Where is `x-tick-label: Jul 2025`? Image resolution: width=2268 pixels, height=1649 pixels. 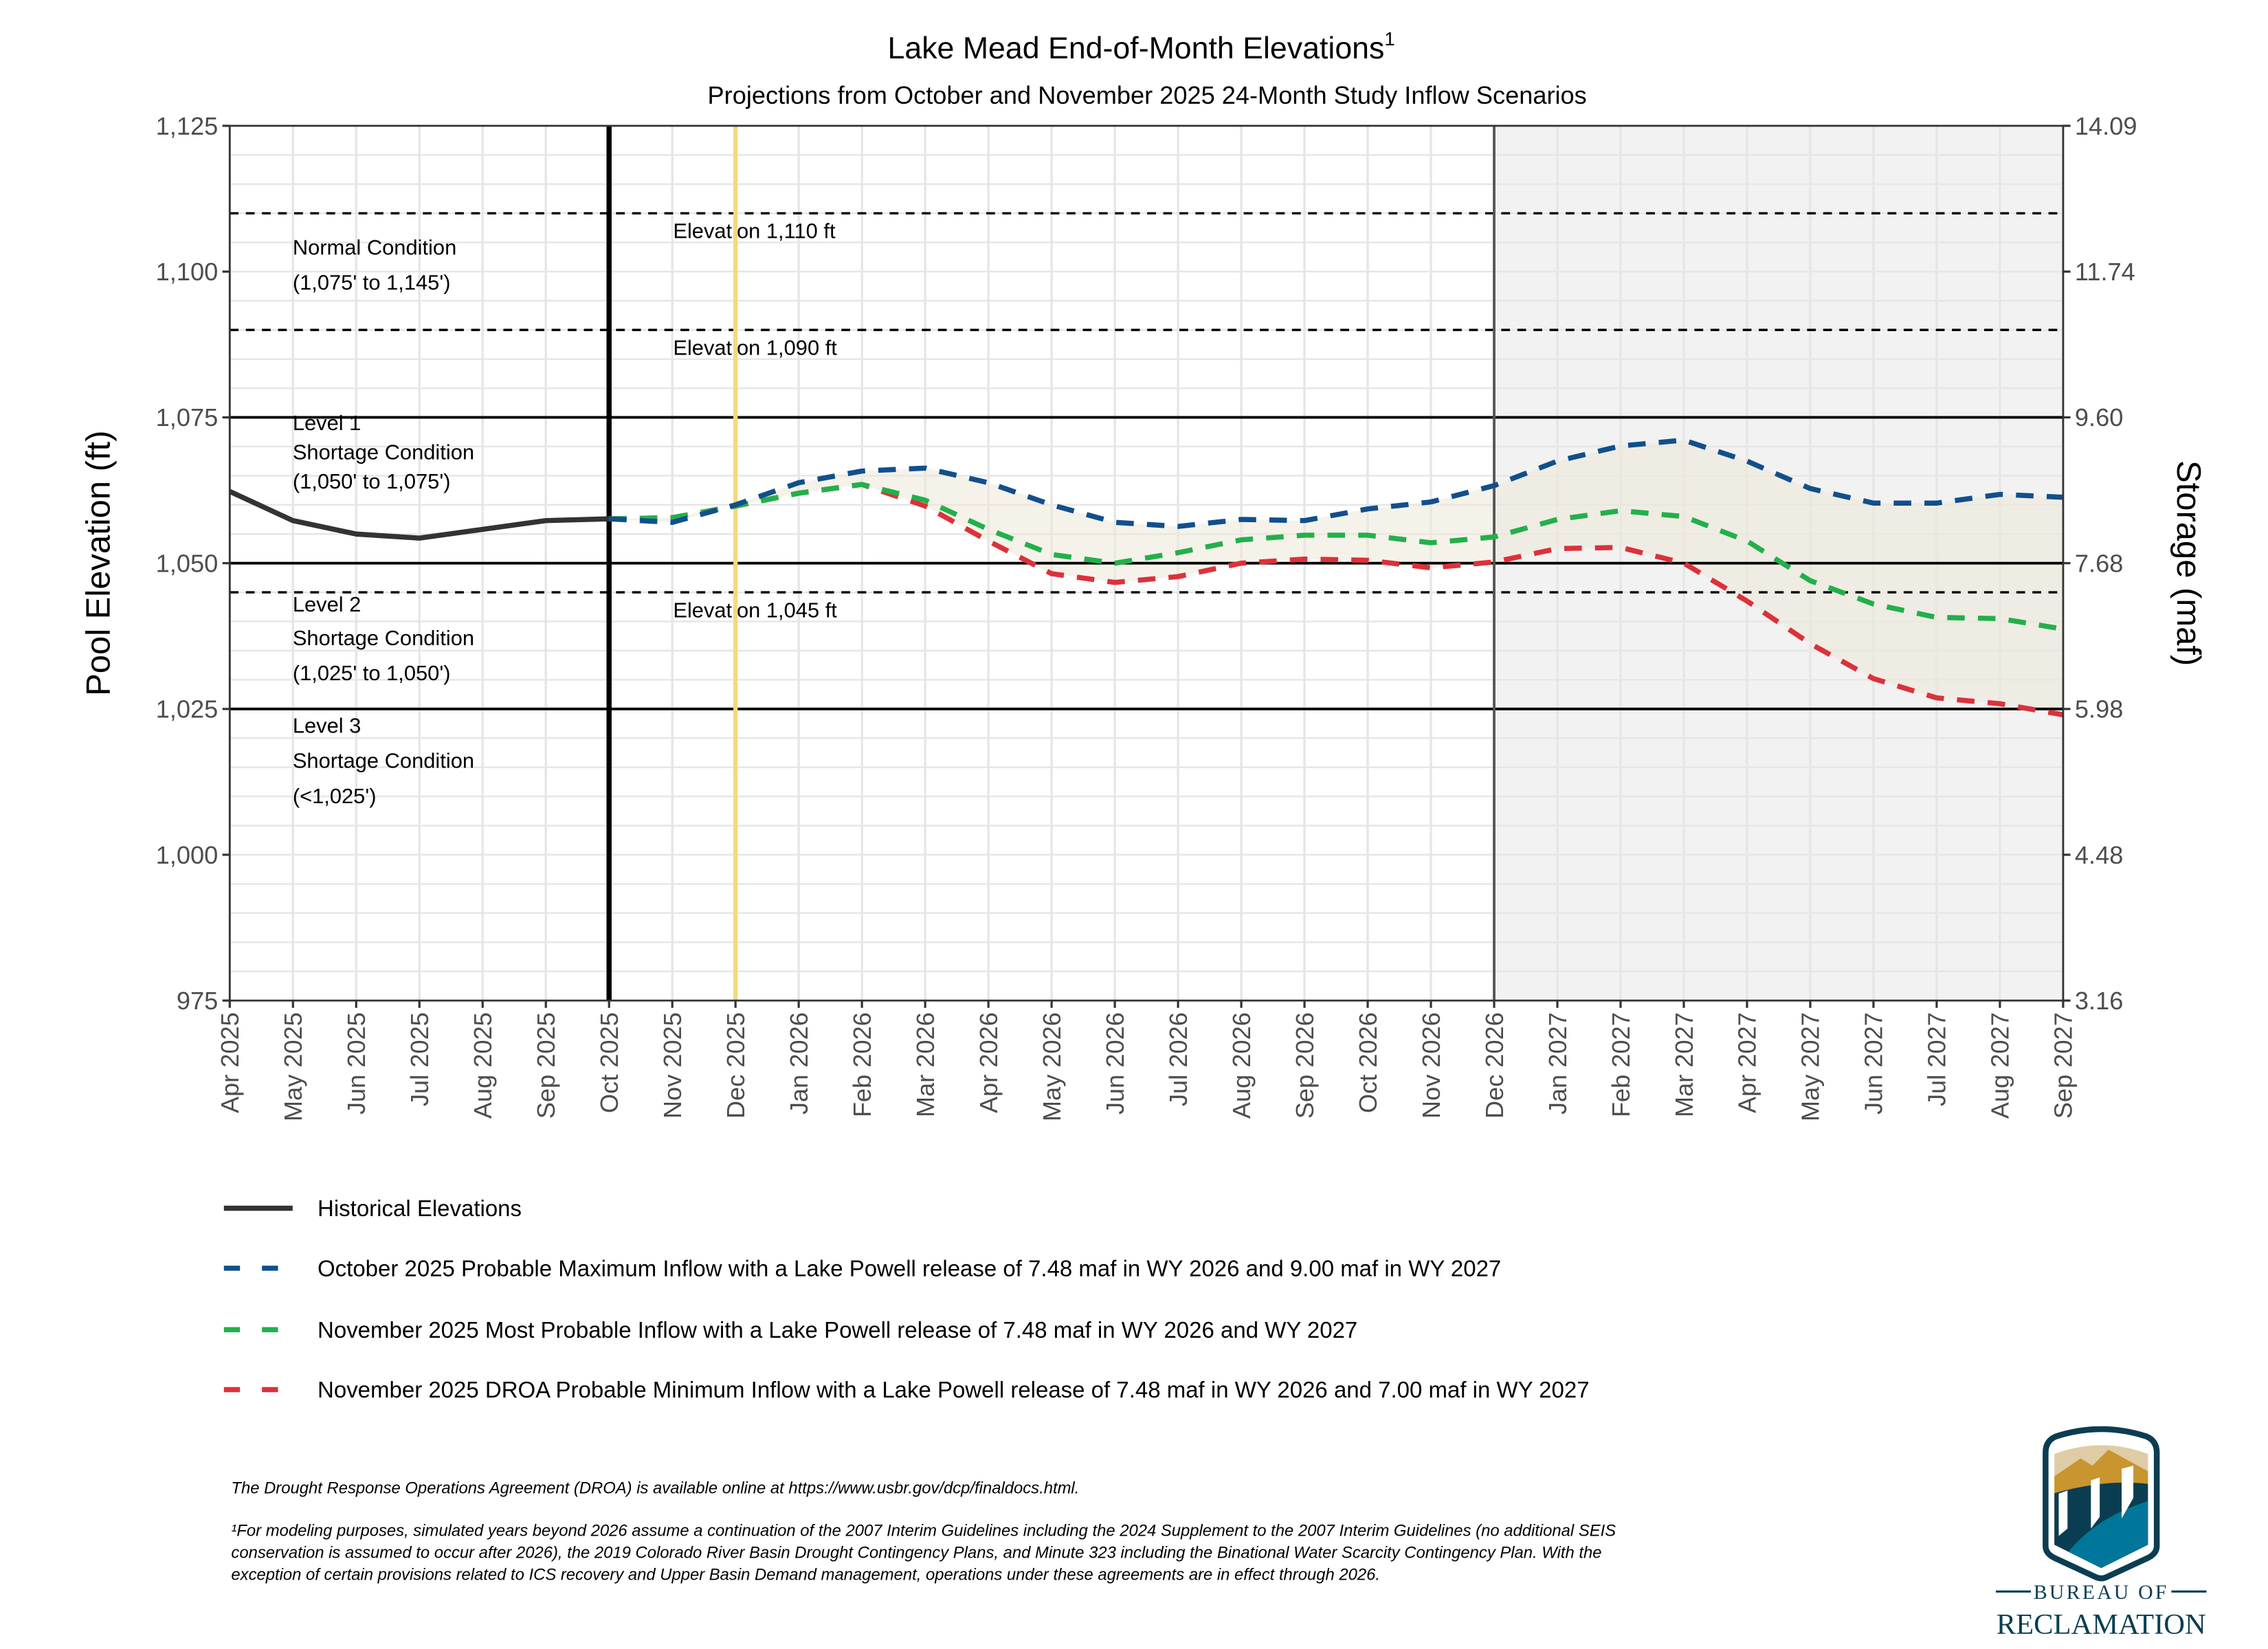
x-tick-label: Jul 2025 is located at coordinates (419, 1059).